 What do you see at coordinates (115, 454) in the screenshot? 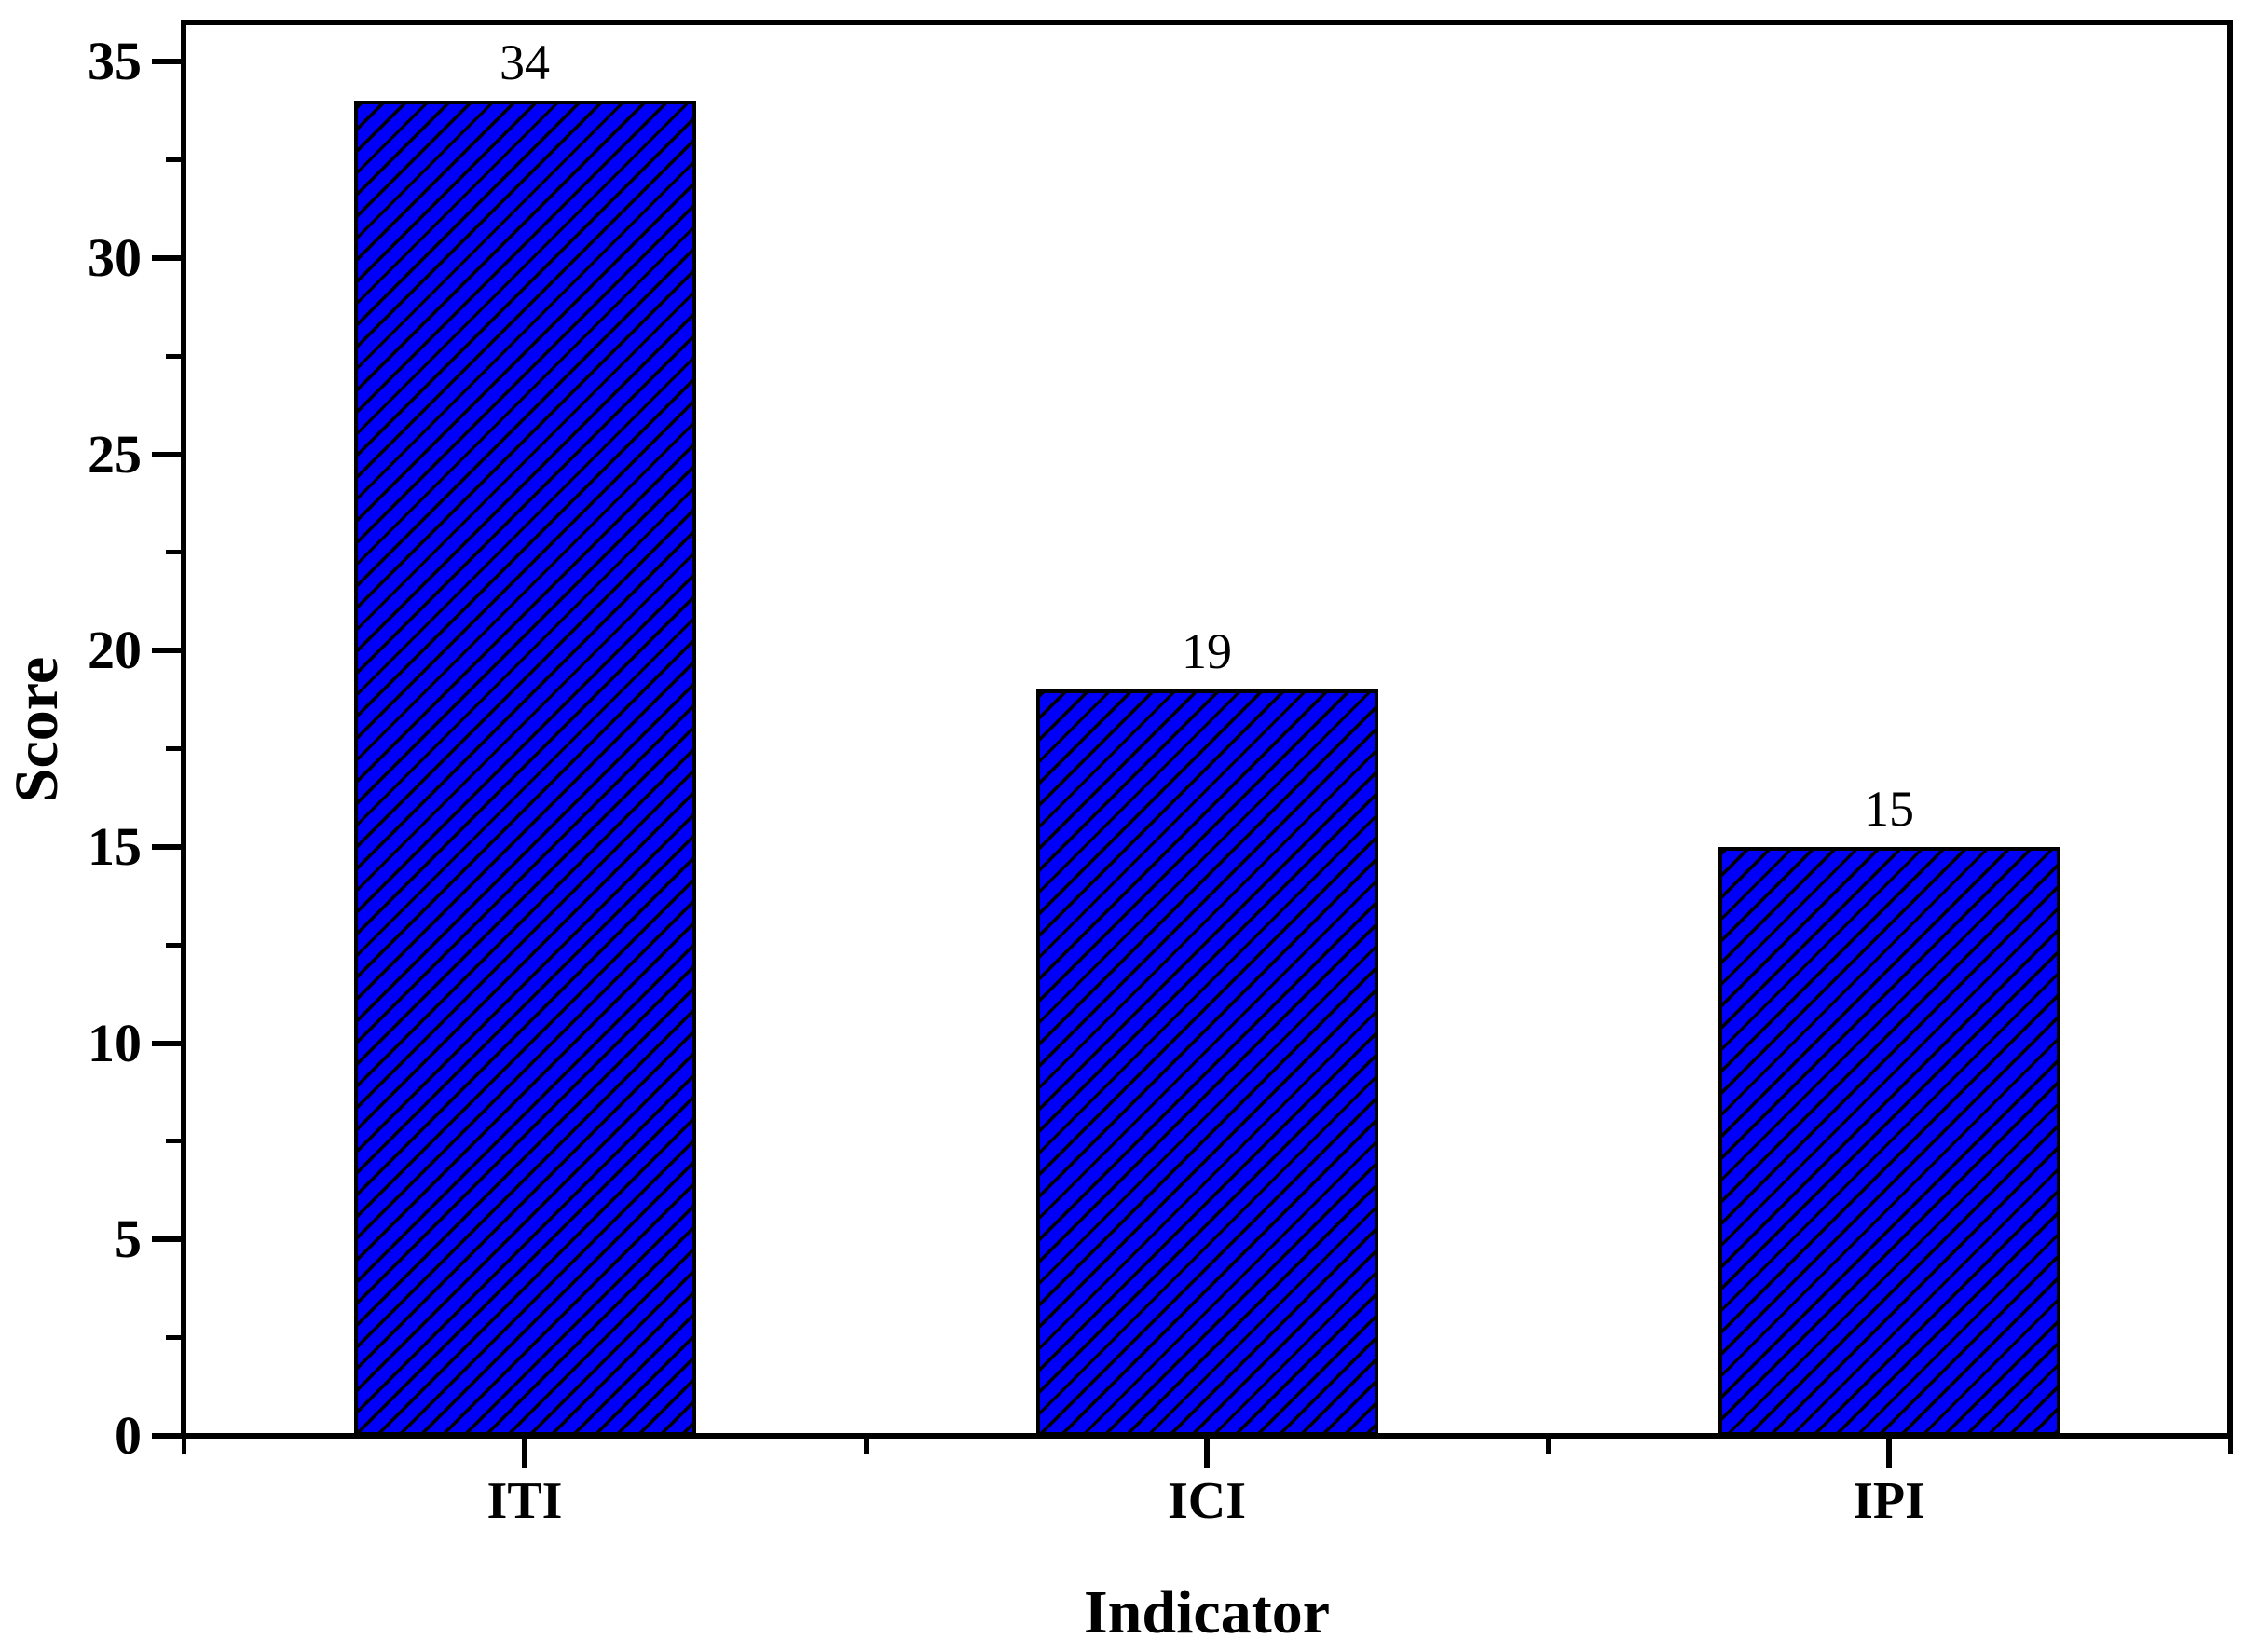
I see `y-tick-label: 25` at bounding box center [115, 454].